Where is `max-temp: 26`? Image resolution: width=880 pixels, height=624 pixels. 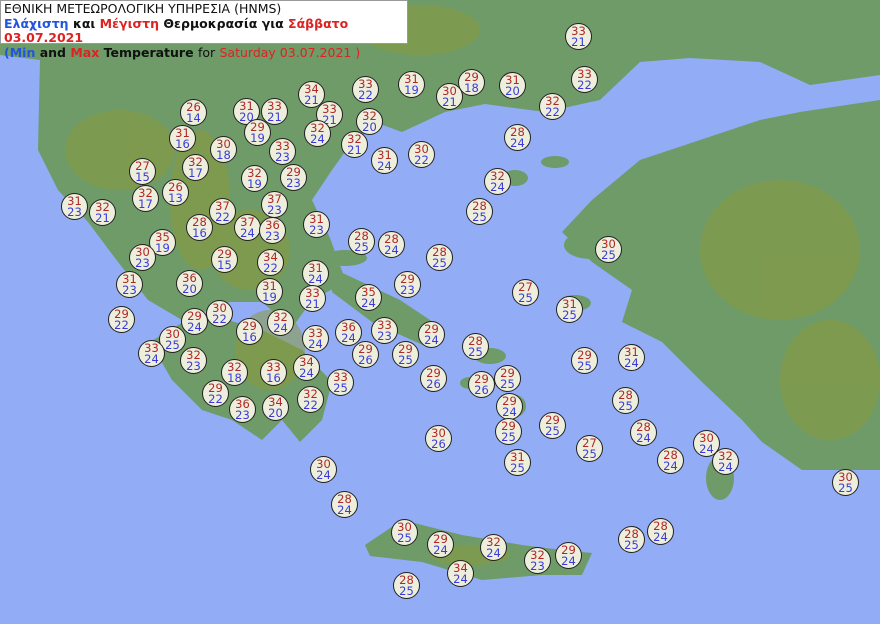
max-temp: 26 is located at coordinates (193, 107).